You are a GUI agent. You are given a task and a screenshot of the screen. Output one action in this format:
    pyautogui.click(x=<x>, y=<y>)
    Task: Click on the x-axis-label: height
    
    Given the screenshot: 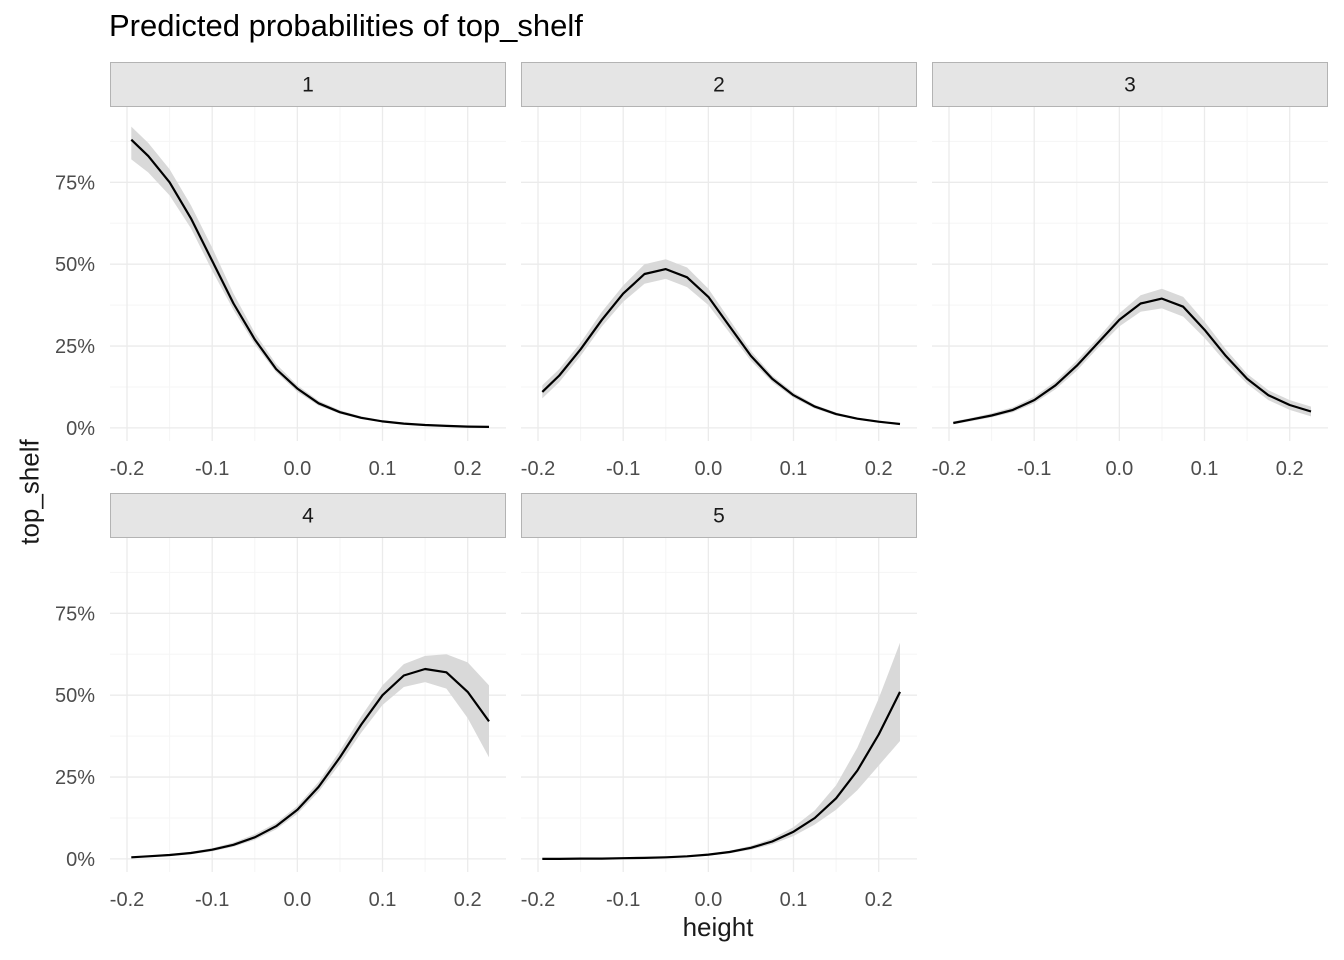 What is the action you would take?
    pyautogui.click(x=718, y=927)
    